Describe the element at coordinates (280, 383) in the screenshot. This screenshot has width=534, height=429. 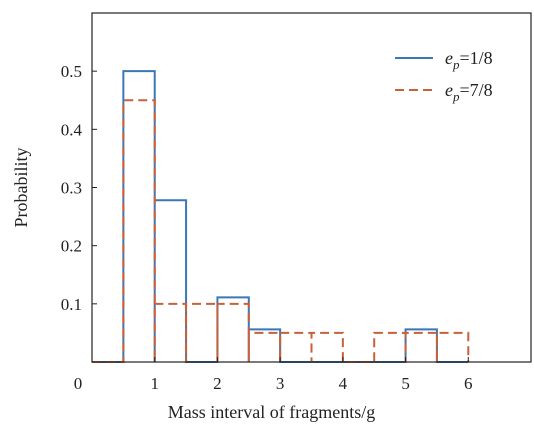
I see `x-tick-label: 3` at that location.